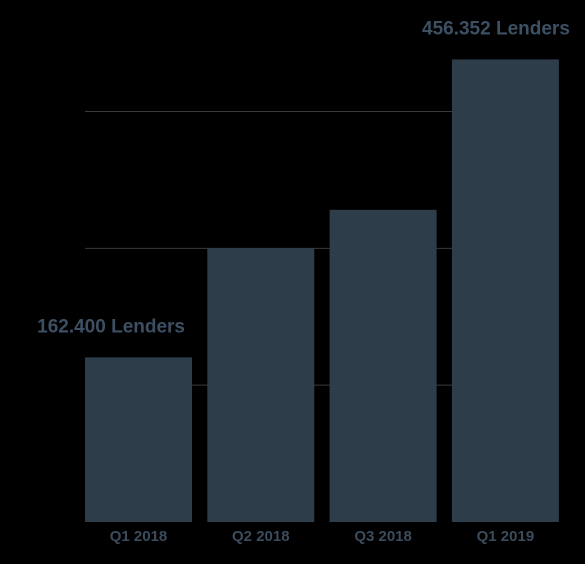 This screenshot has width=585, height=564. What do you see at coordinates (261, 536) in the screenshot?
I see `x-tick-label: Q2 2018` at bounding box center [261, 536].